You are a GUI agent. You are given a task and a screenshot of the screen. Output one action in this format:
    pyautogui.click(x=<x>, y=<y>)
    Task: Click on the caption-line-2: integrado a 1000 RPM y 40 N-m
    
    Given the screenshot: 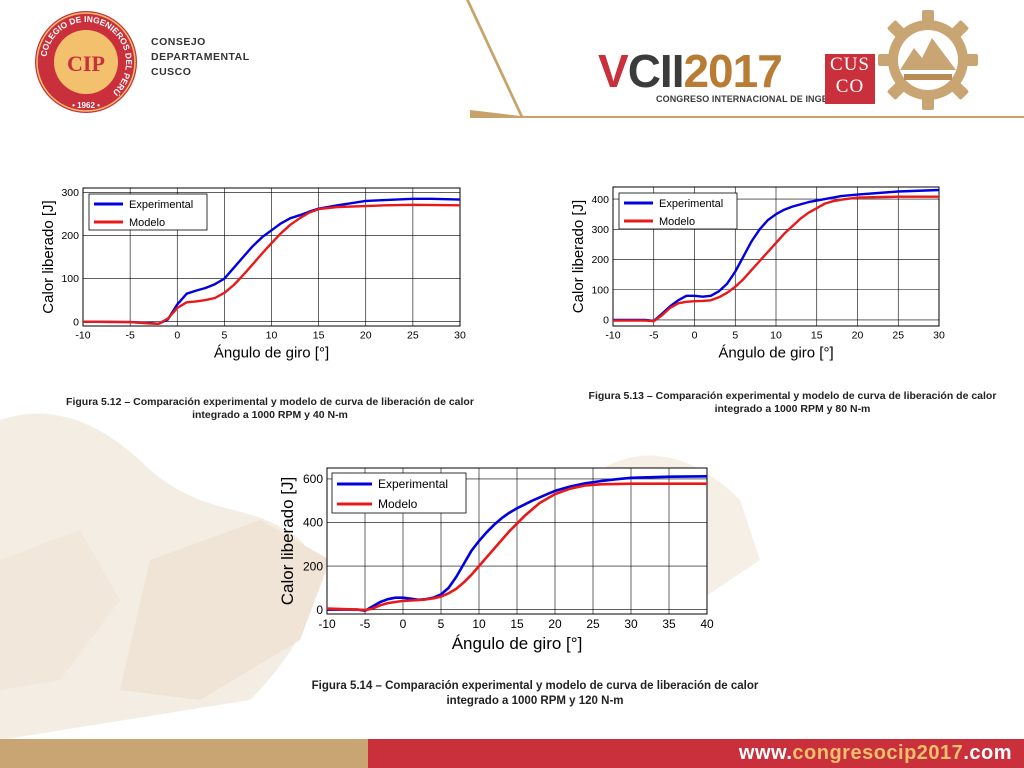 What is the action you would take?
    pyautogui.click(x=270, y=415)
    